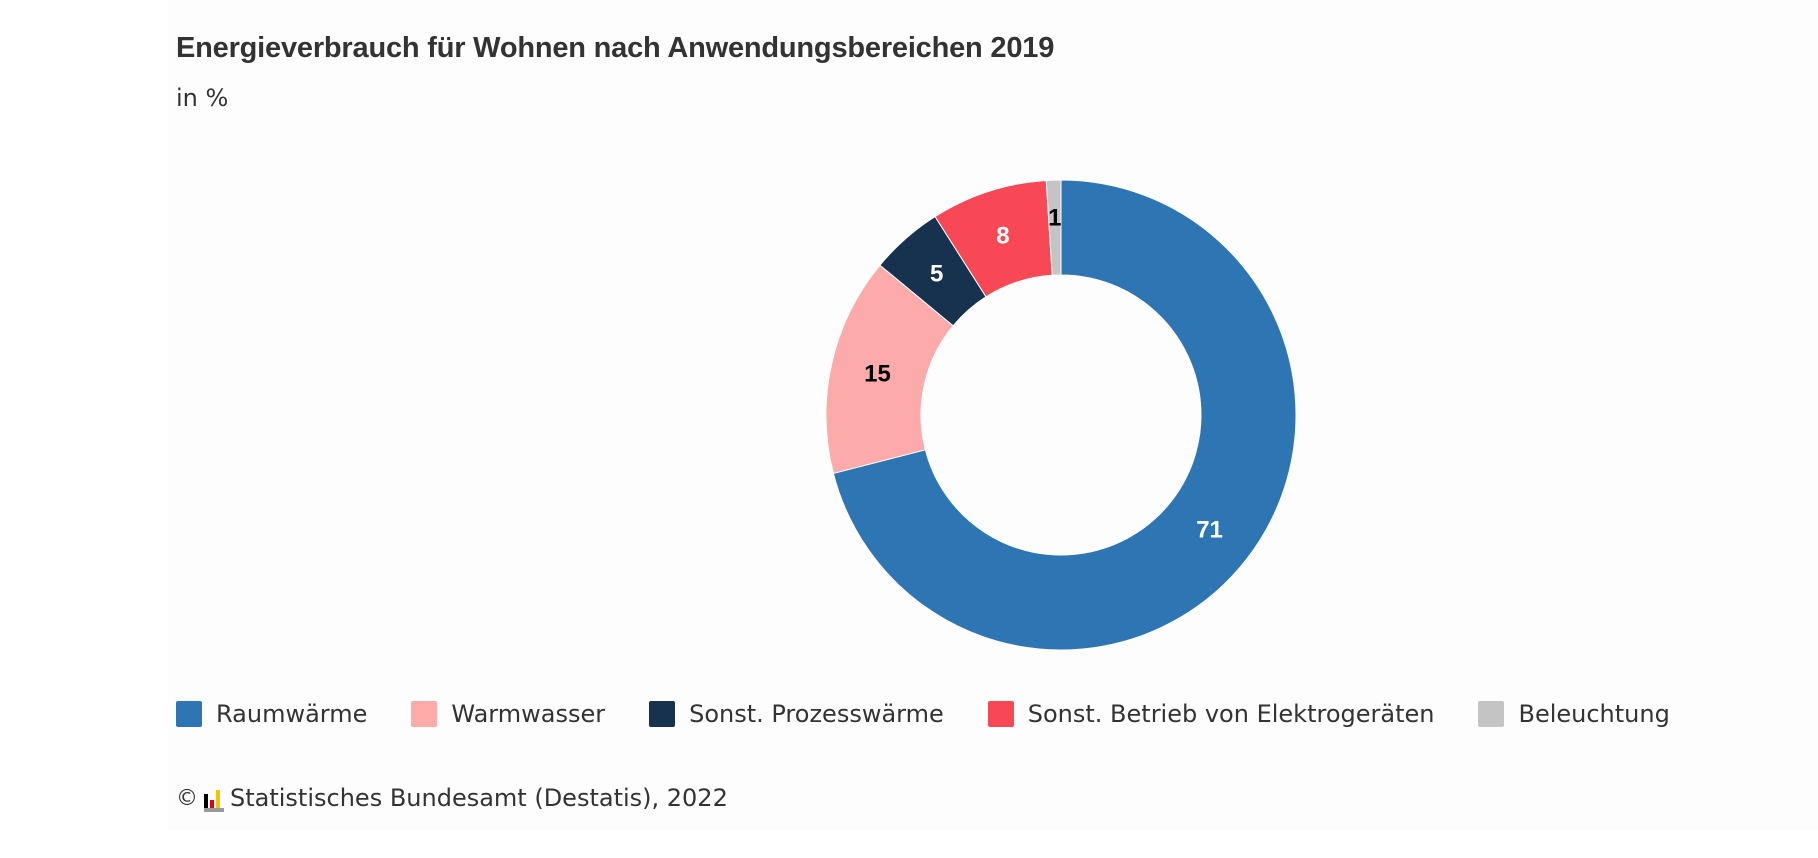  What do you see at coordinates (816, 714) in the screenshot?
I see `legend-label: Sonst. Prozesswärme` at bounding box center [816, 714].